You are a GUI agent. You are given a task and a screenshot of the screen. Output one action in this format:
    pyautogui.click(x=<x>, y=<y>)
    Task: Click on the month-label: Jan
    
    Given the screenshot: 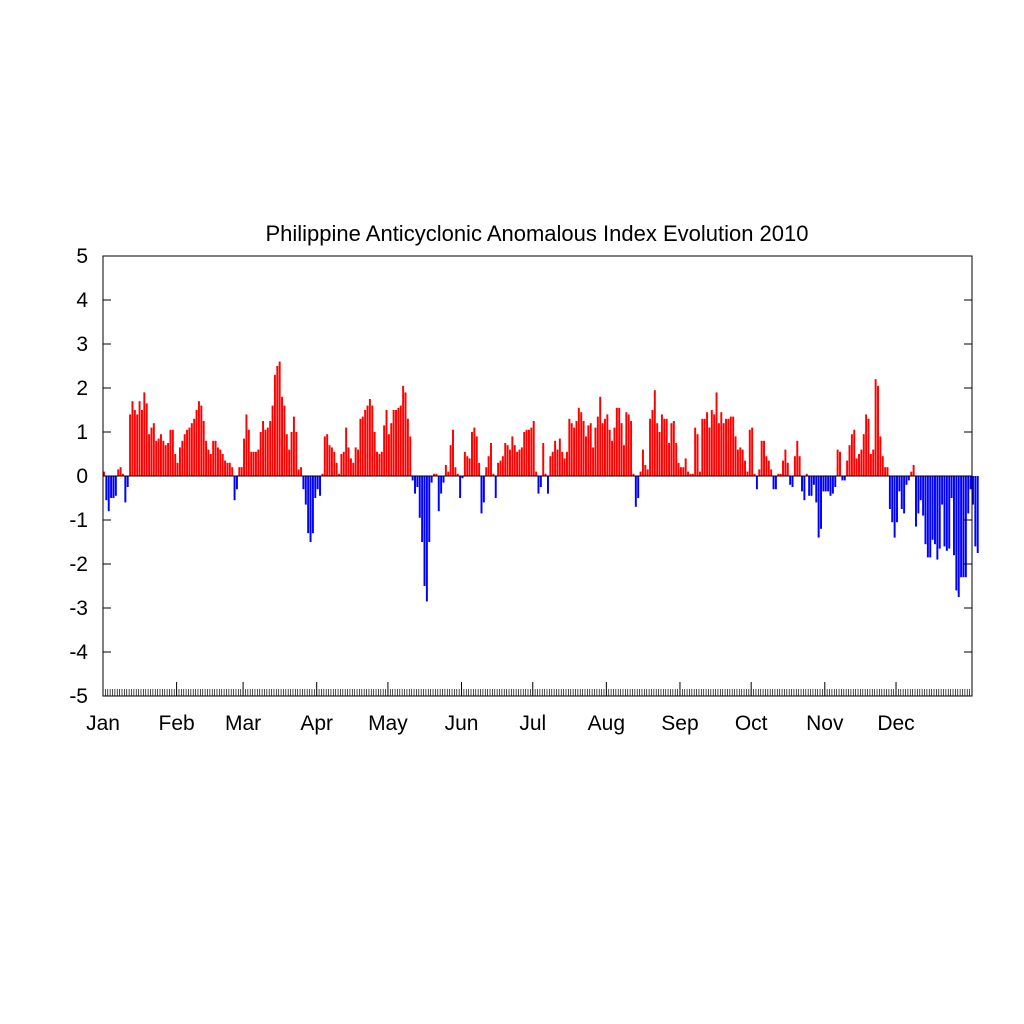 What is the action you would take?
    pyautogui.click(x=103, y=723)
    